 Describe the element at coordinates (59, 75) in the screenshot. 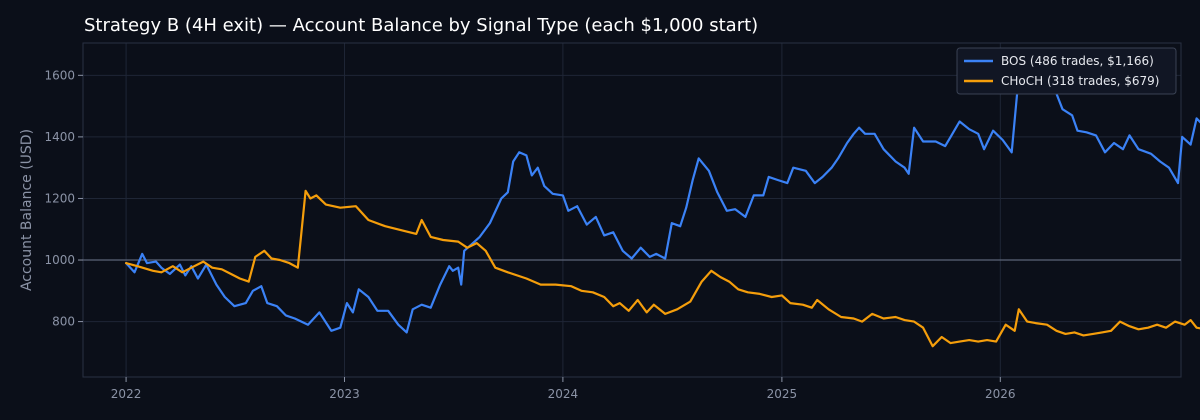

I see `y-tick-label: 1600` at that location.